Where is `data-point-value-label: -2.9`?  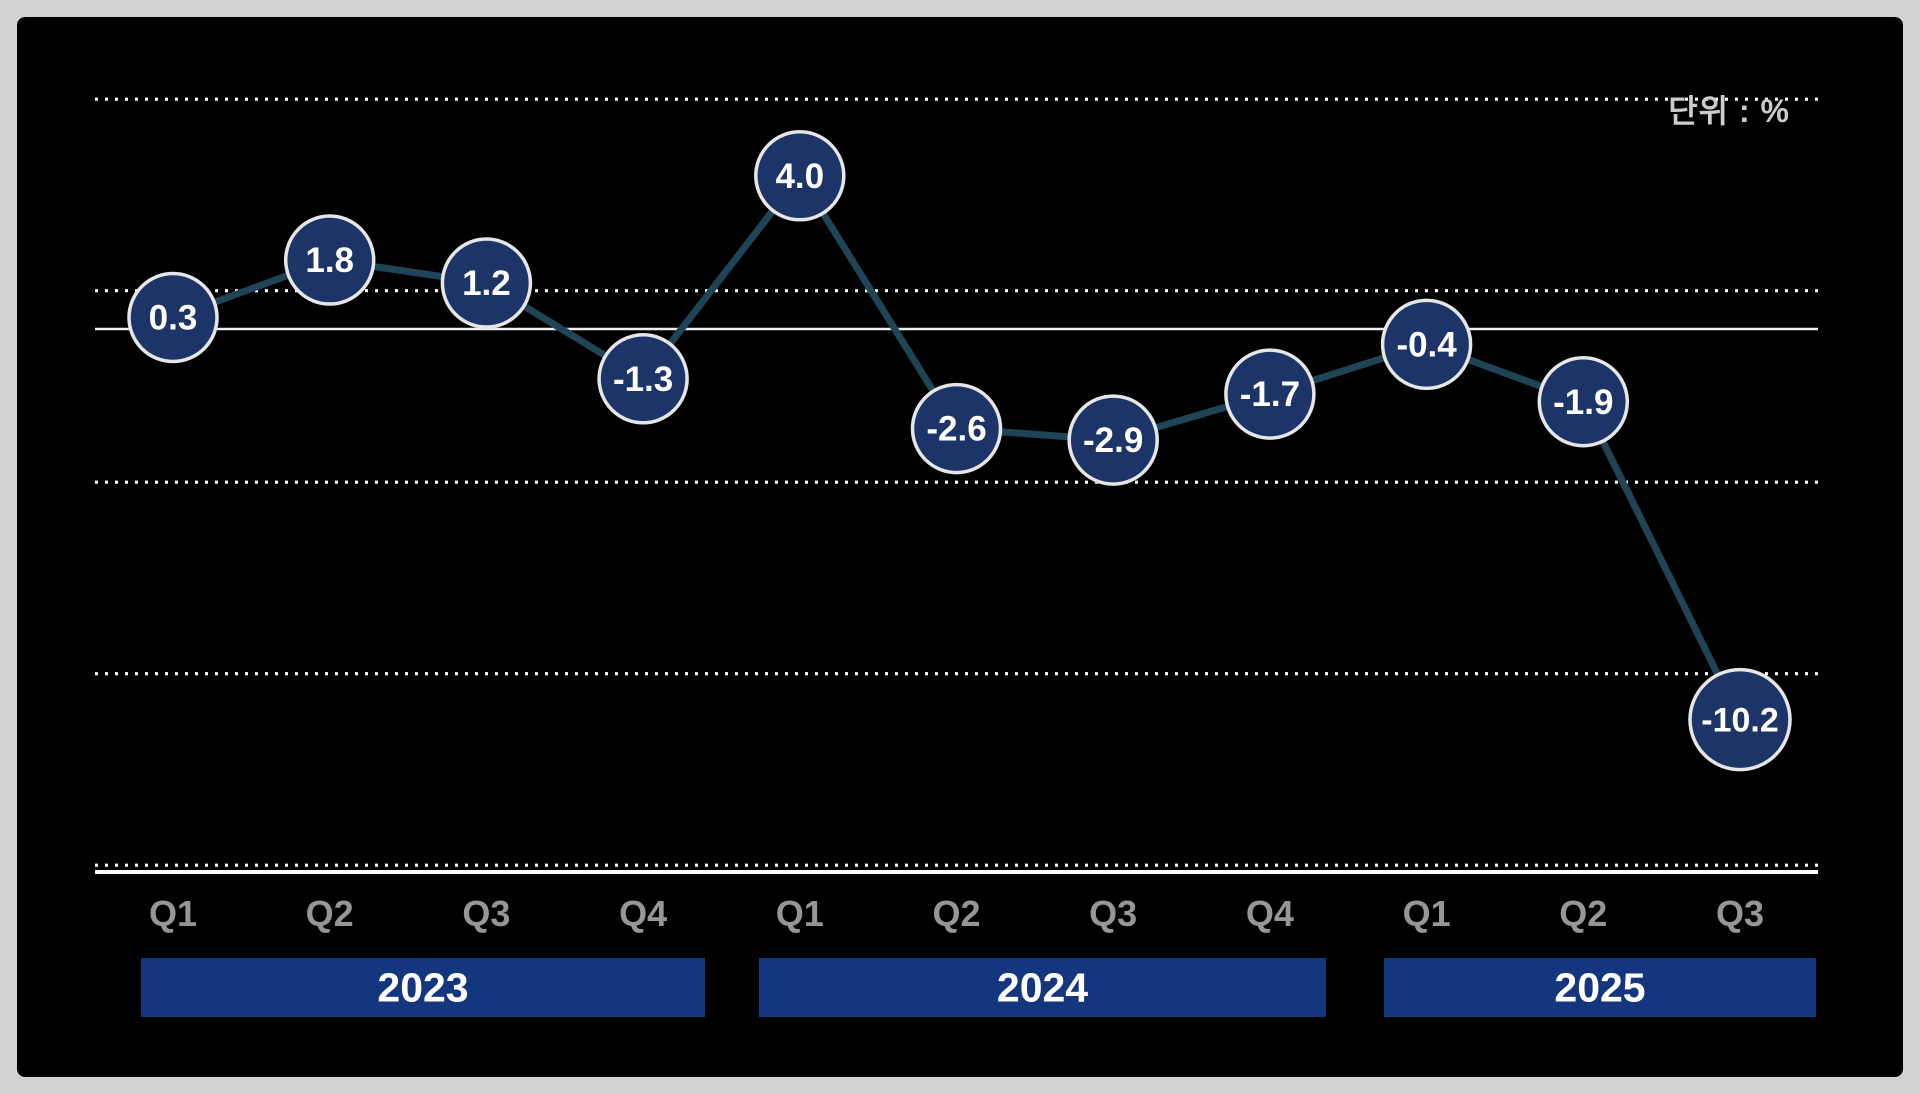 data-point-value-label: -2.9 is located at coordinates (1113, 440).